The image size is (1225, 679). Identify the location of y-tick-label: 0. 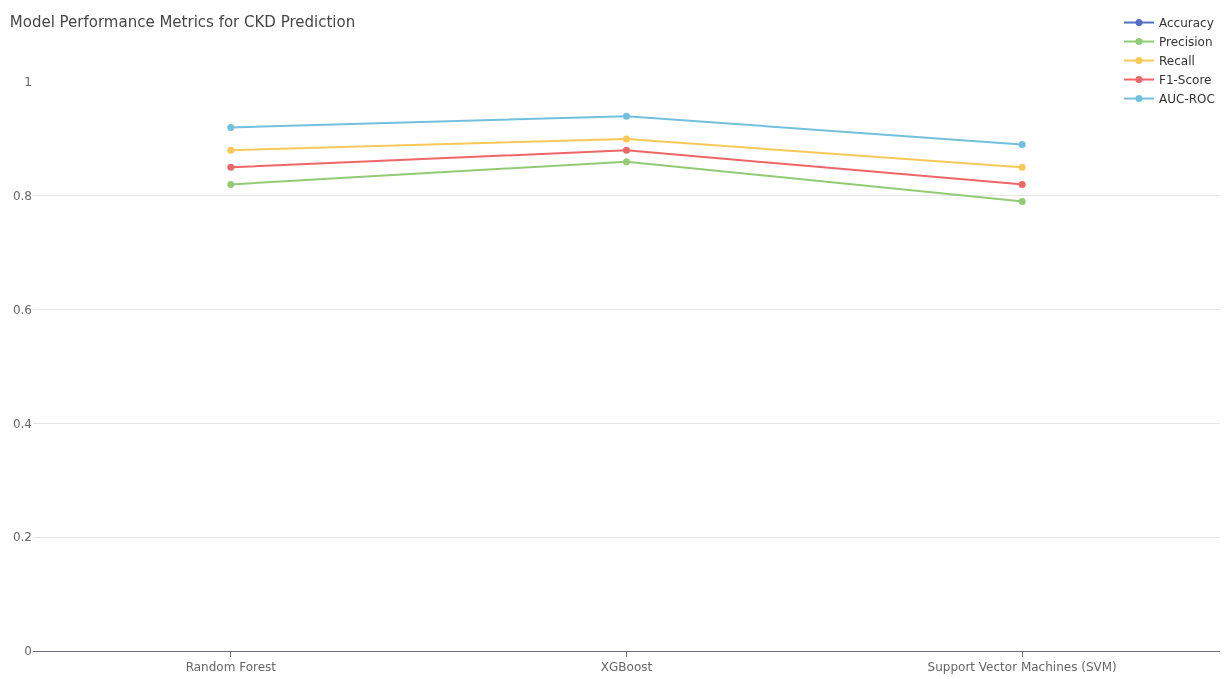
(28, 651).